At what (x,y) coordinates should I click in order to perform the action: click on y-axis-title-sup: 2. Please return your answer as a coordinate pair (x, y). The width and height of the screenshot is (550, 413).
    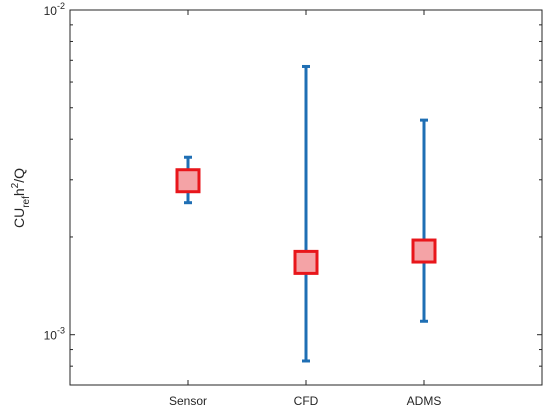
    Looking at the image, I should click on (15, 185).